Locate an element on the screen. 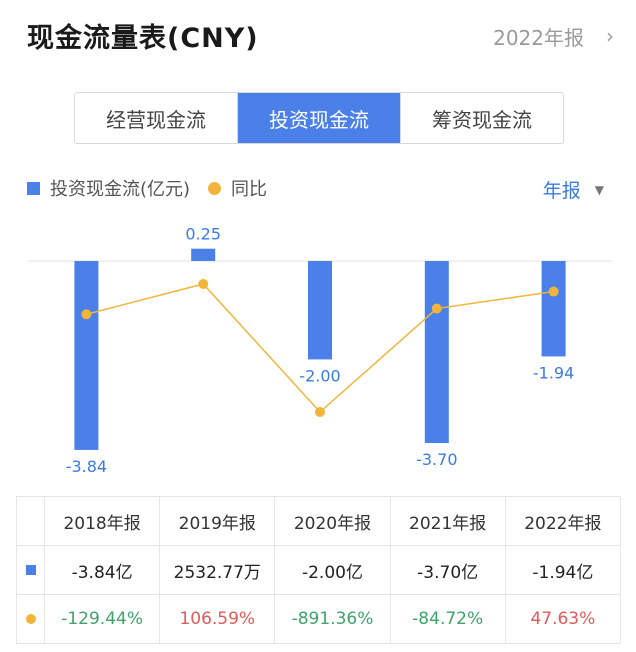  table-row-cashflow: -3.84亿 2532.77万 -2.00亿 -3.70亿 -1.94亿 is located at coordinates (319, 570).